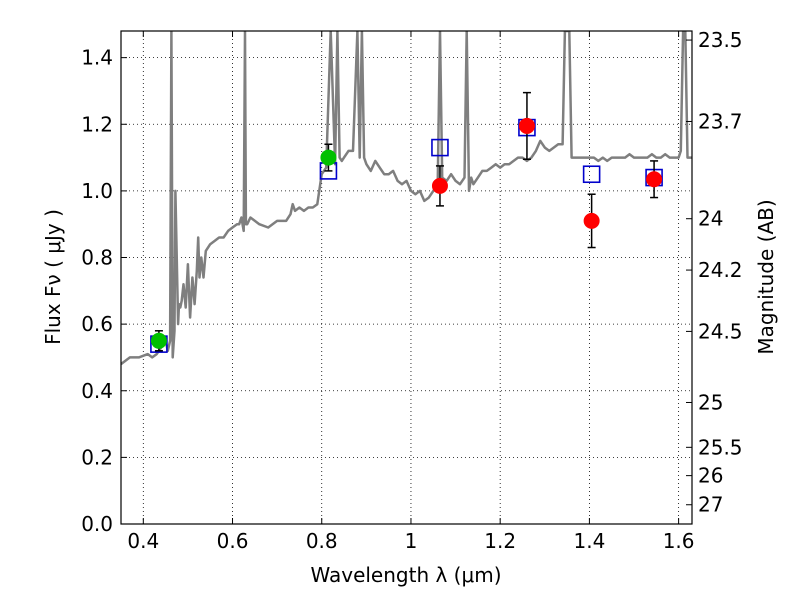 Image resolution: width=800 pixels, height=604 pixels. Describe the element at coordinates (97, 391) in the screenshot. I see `y-tick-label: 0.4` at that location.